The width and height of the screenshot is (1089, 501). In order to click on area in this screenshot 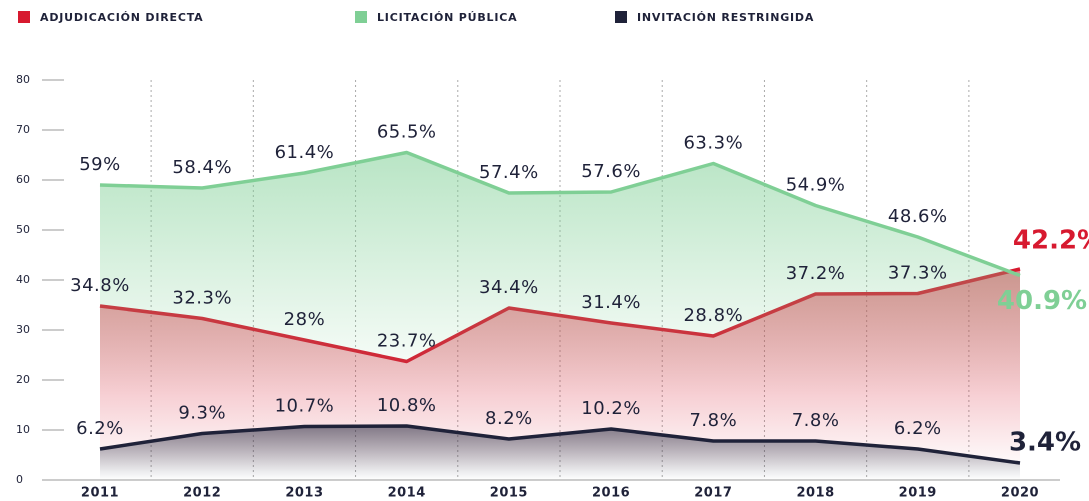, I will do `click(560, 453)`.